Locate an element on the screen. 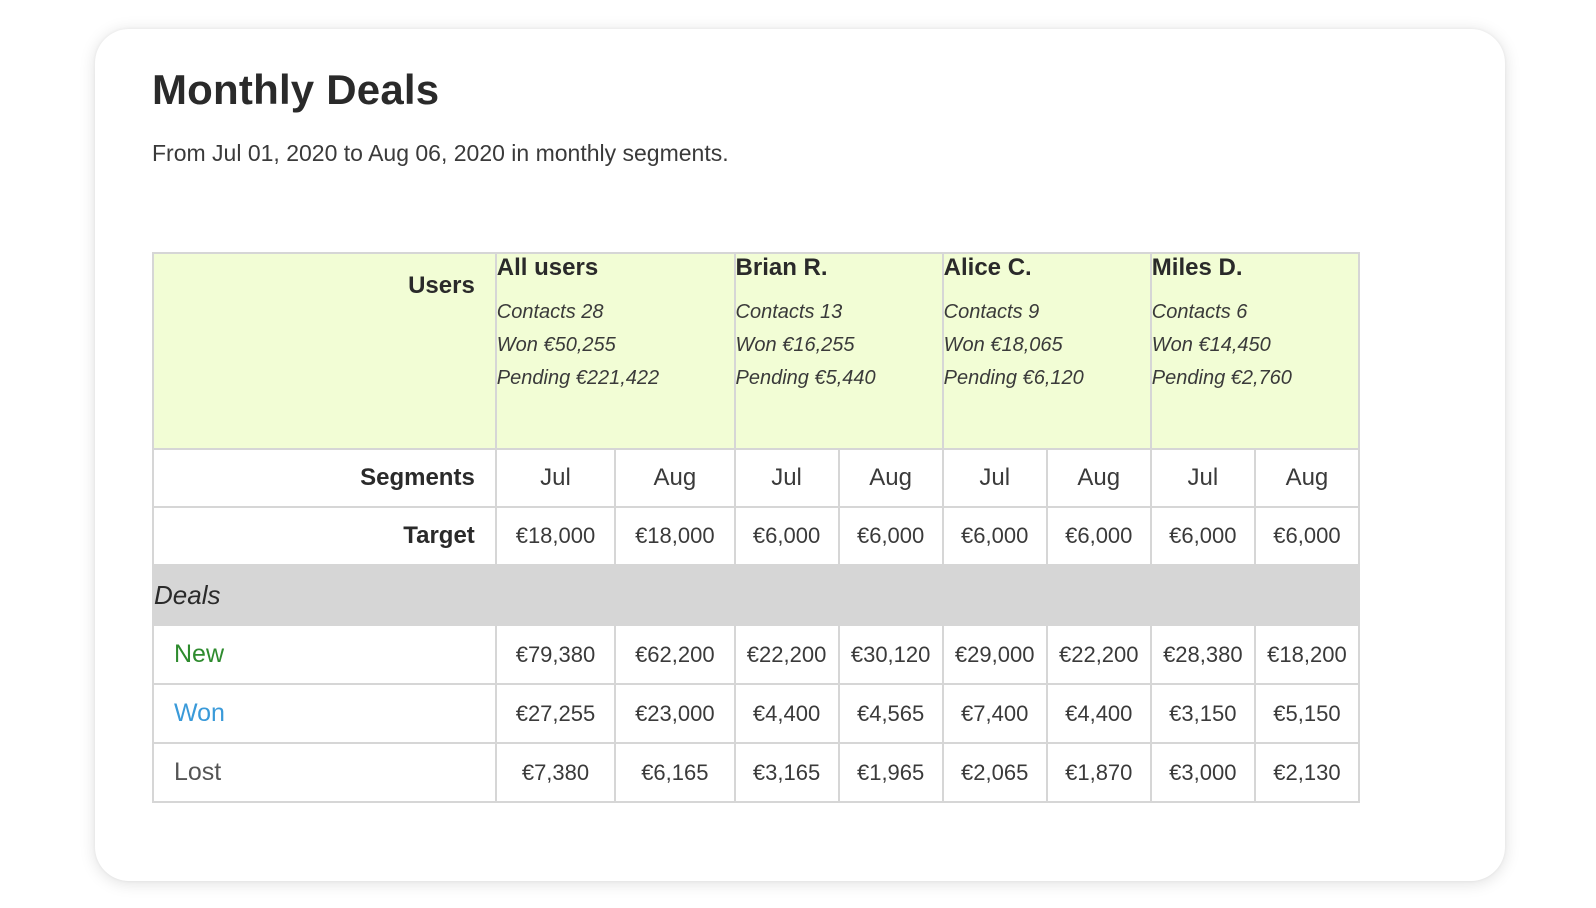  user-name: Alice C. is located at coordinates (987, 267).